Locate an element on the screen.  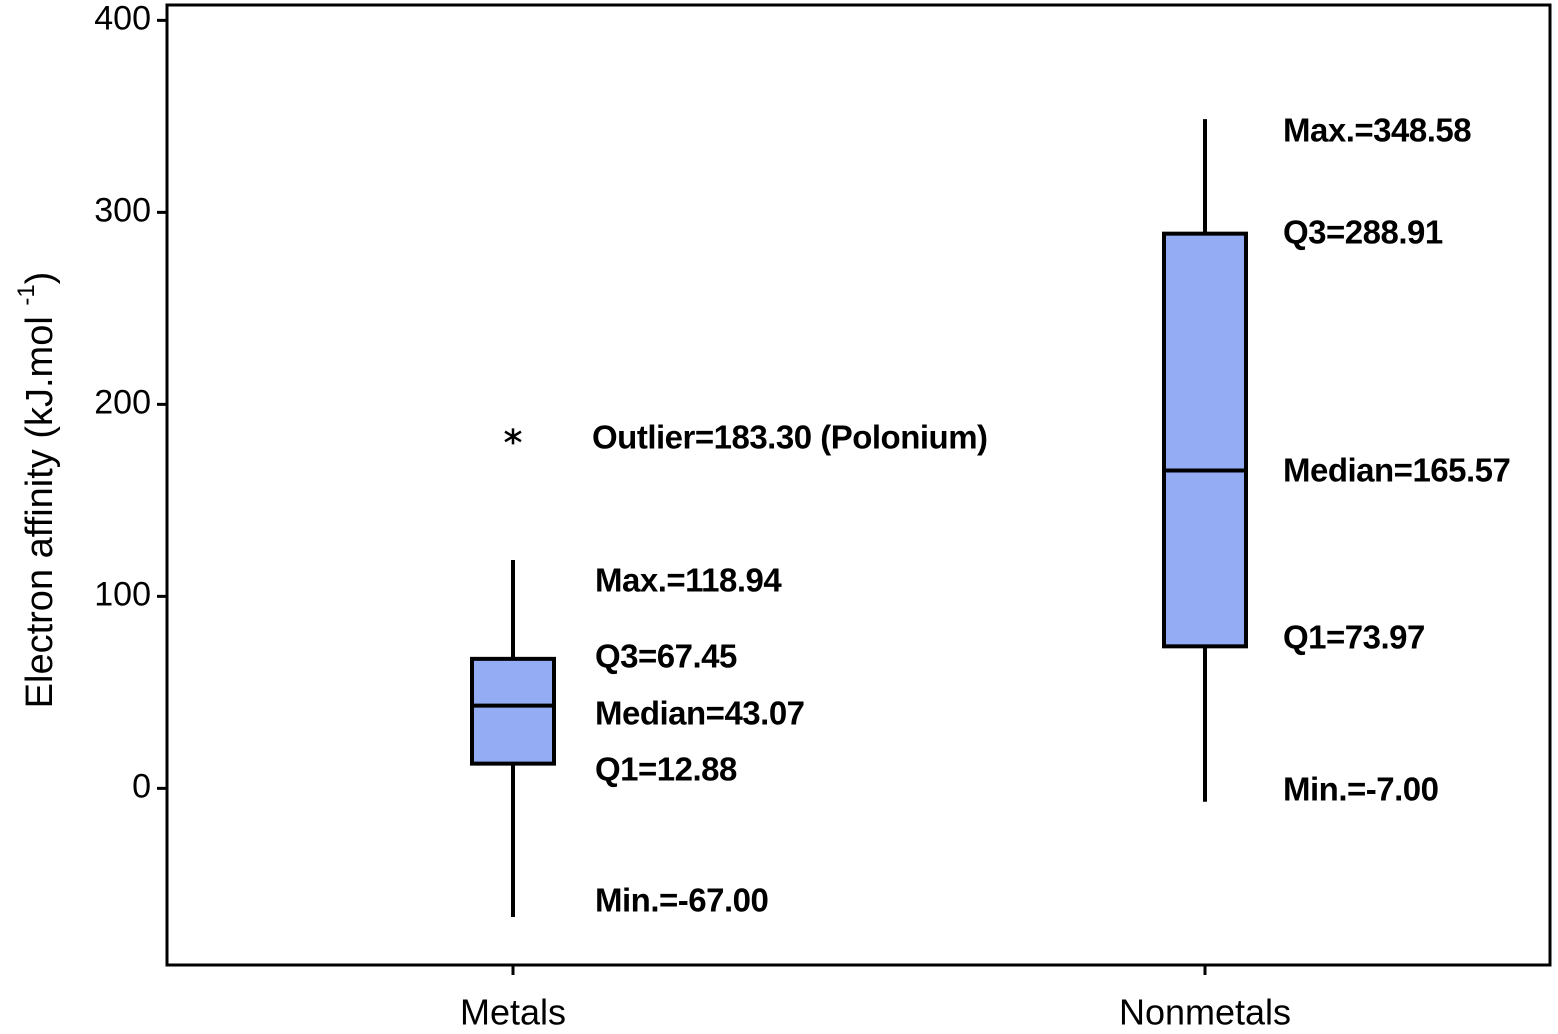
value-label: Max.=118.94 is located at coordinates (688, 580).